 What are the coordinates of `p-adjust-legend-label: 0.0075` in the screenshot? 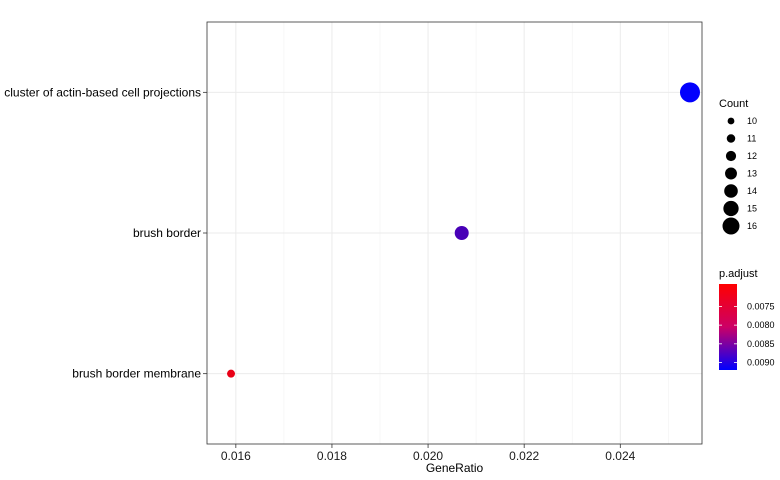 It's located at (761, 306).